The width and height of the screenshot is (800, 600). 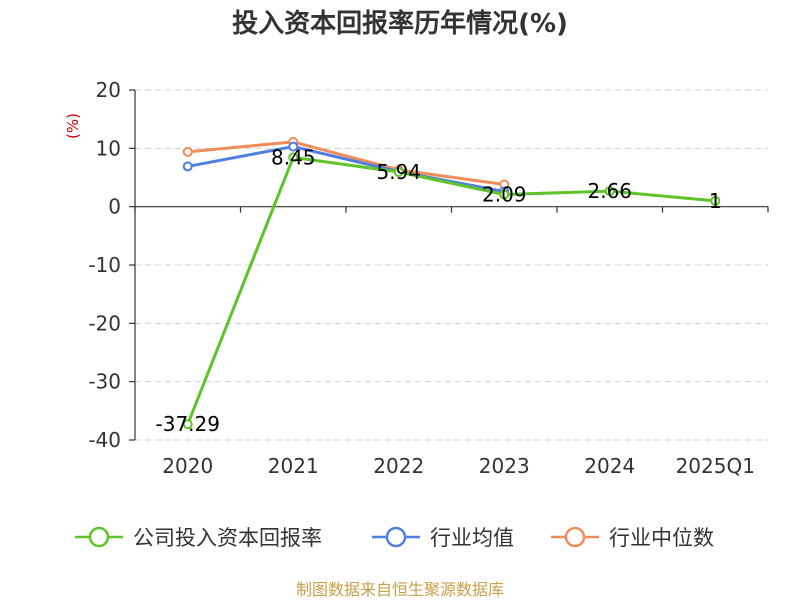 I want to click on x-tick-label: 2023, so click(x=504, y=466).